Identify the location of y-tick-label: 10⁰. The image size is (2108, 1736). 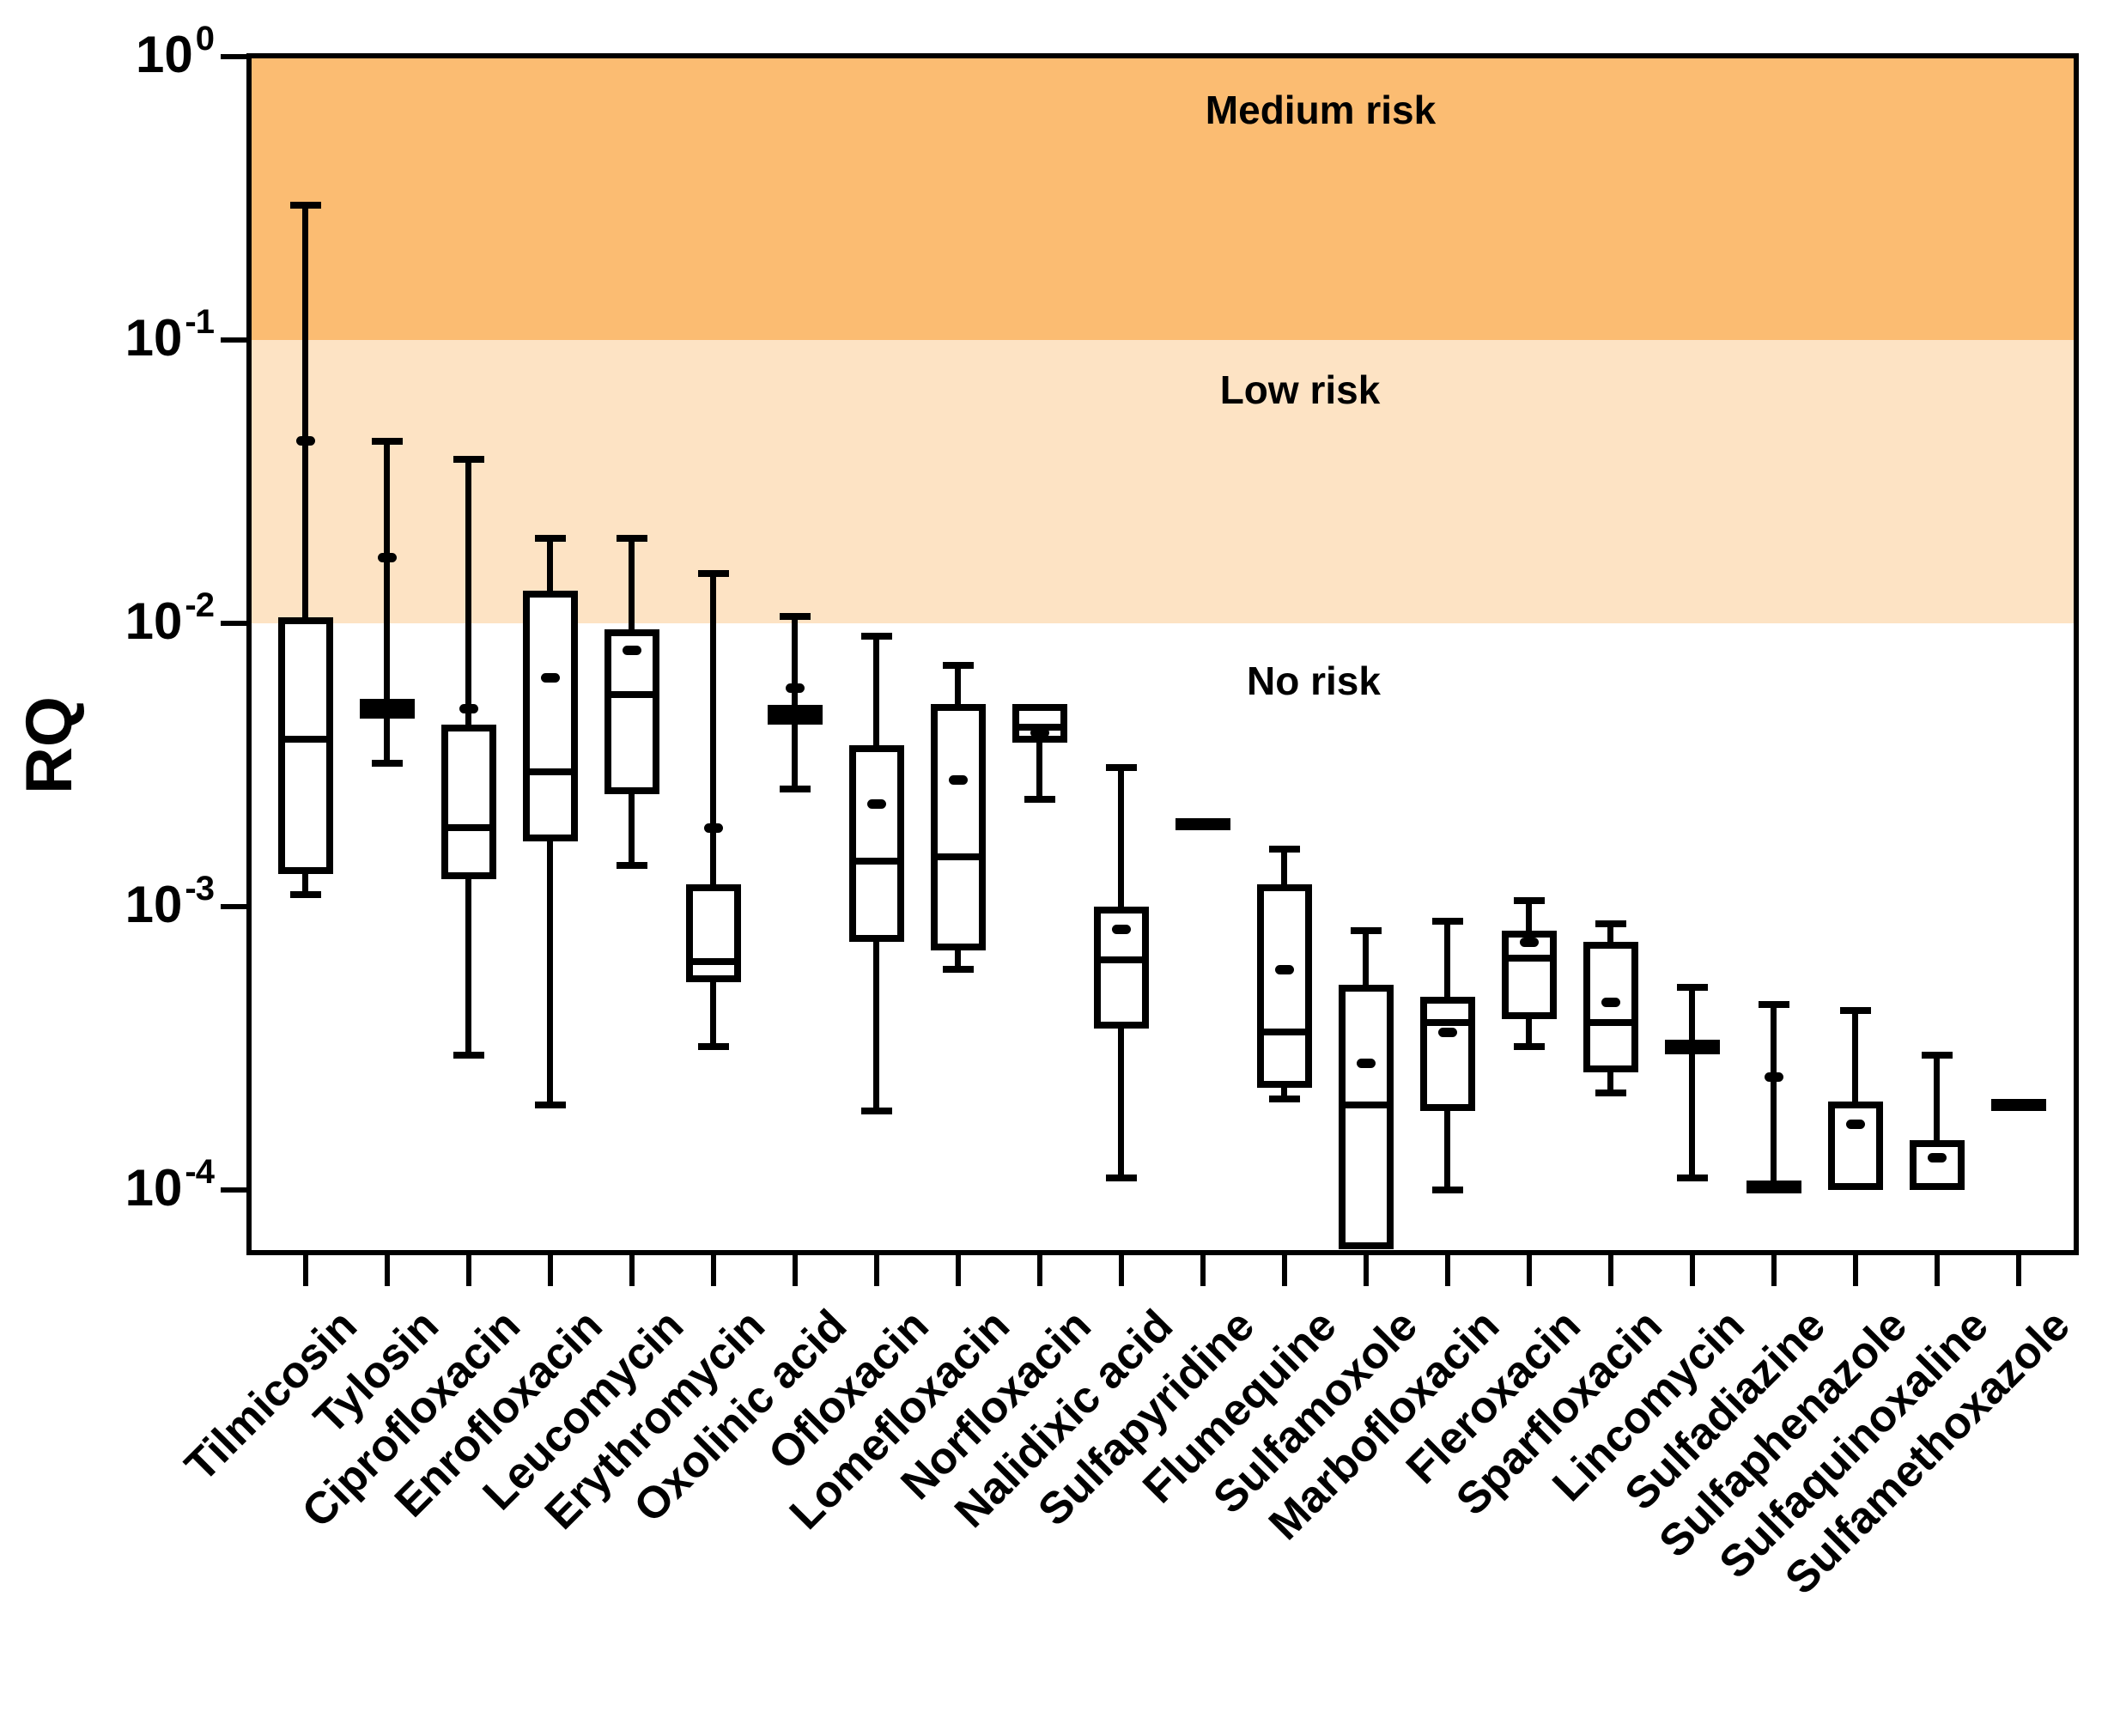
(175, 51).